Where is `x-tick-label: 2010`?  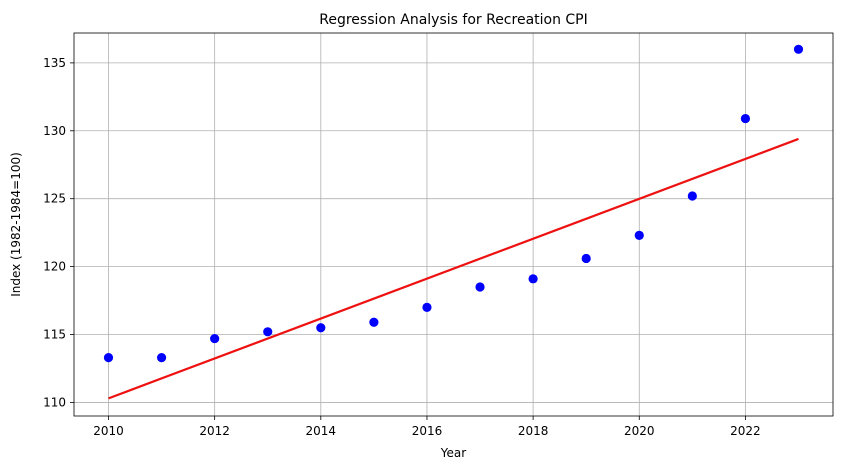
x-tick-label: 2010 is located at coordinates (108, 431).